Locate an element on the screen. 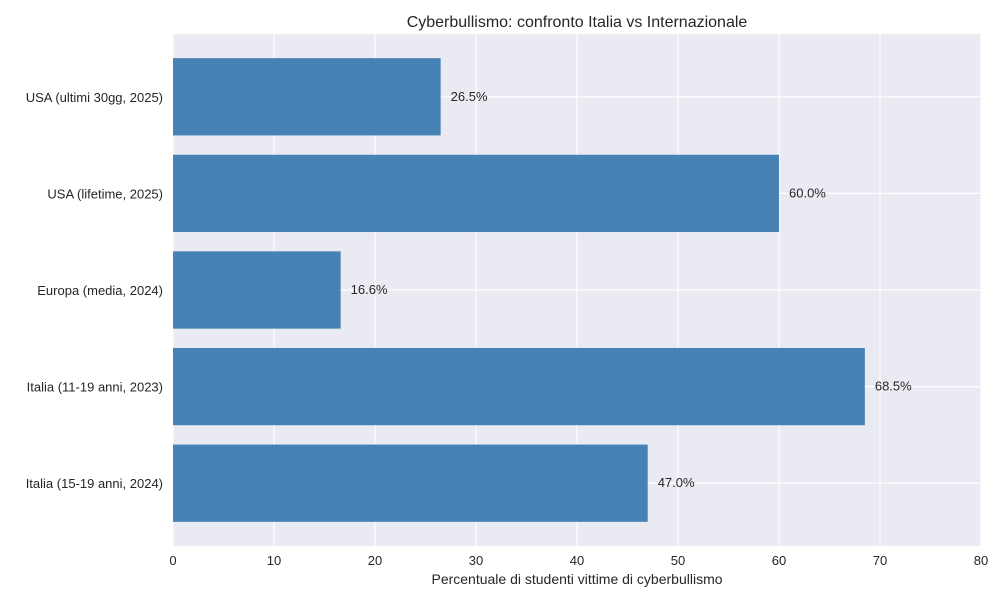 This screenshot has height=602, width=1004. x-tick-label: 30 is located at coordinates (476, 560).